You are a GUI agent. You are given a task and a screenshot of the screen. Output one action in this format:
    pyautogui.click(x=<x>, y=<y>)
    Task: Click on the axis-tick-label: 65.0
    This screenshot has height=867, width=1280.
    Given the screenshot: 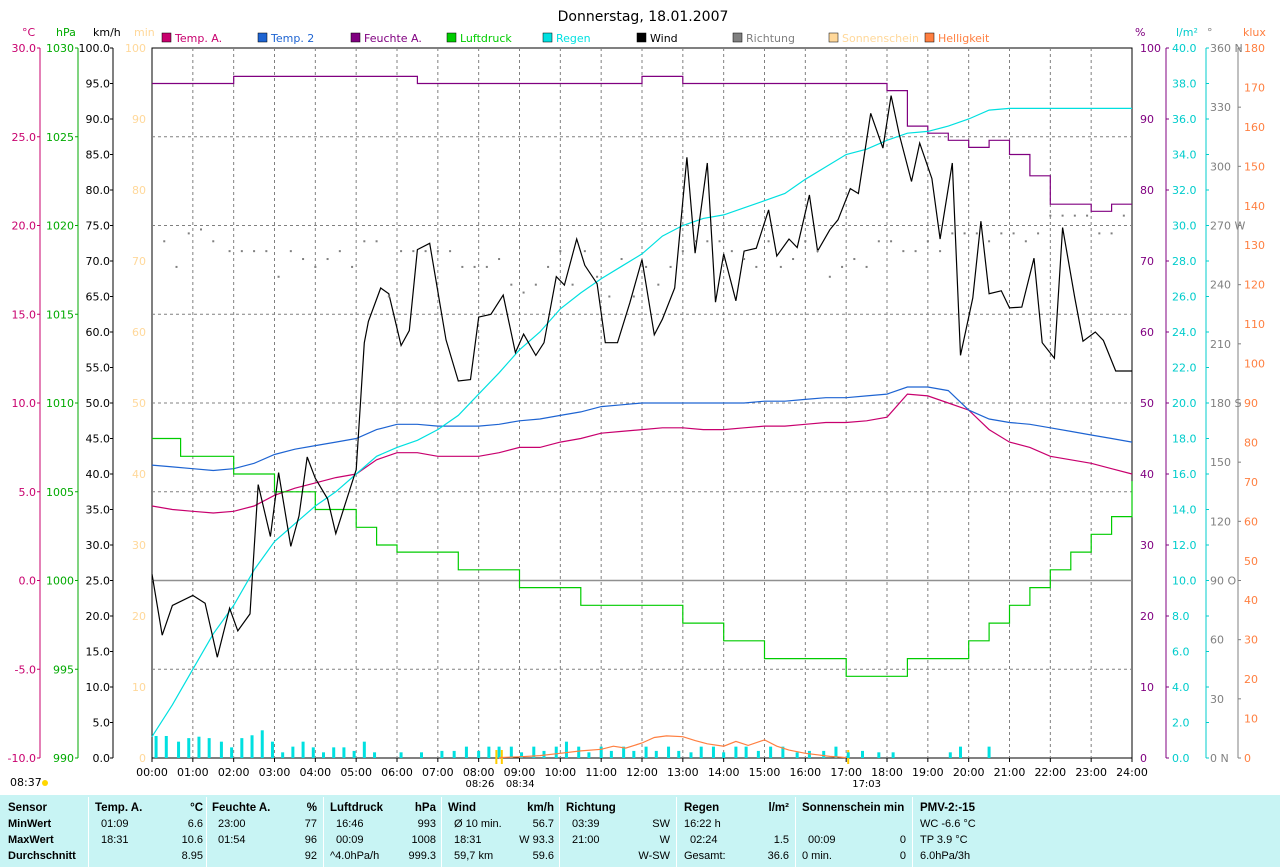 What is the action you would take?
    pyautogui.click(x=98, y=297)
    